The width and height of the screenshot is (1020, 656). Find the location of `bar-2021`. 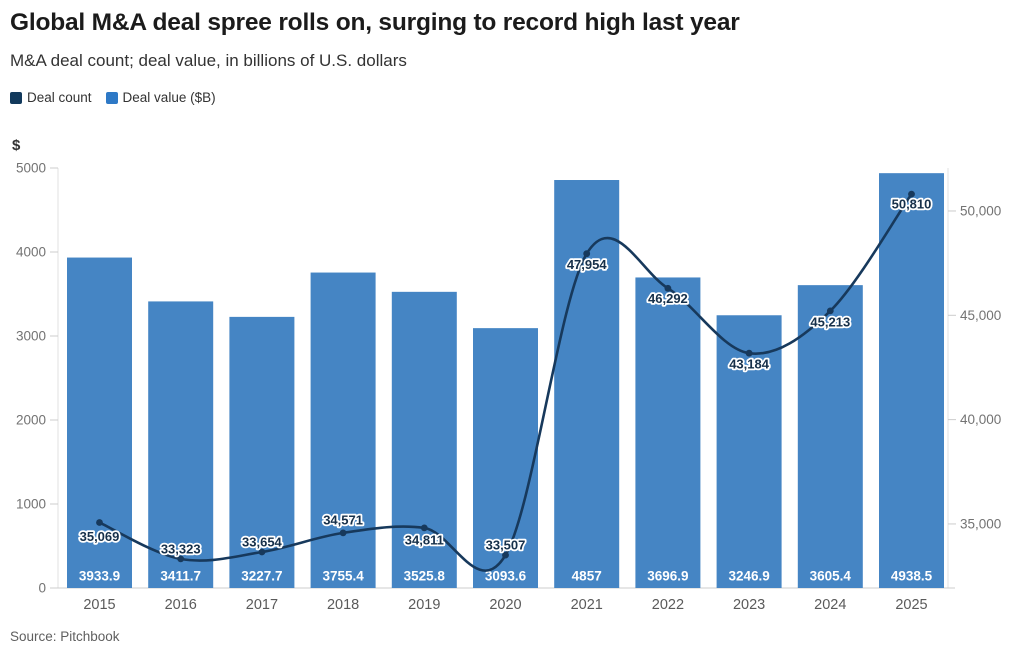

bar-2021 is located at coordinates (587, 384).